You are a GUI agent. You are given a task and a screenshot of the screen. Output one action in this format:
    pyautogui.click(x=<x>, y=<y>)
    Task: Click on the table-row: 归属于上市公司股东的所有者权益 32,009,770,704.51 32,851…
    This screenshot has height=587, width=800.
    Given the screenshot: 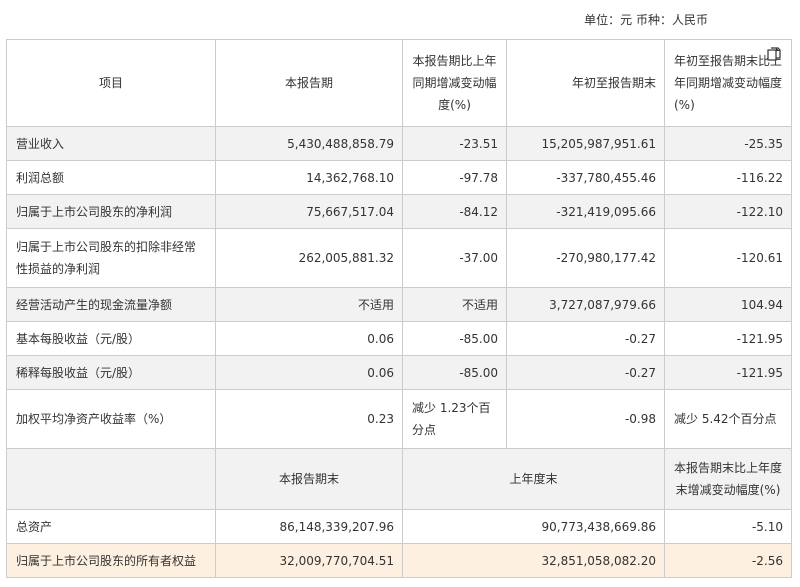 What is the action you would take?
    pyautogui.click(x=399, y=560)
    